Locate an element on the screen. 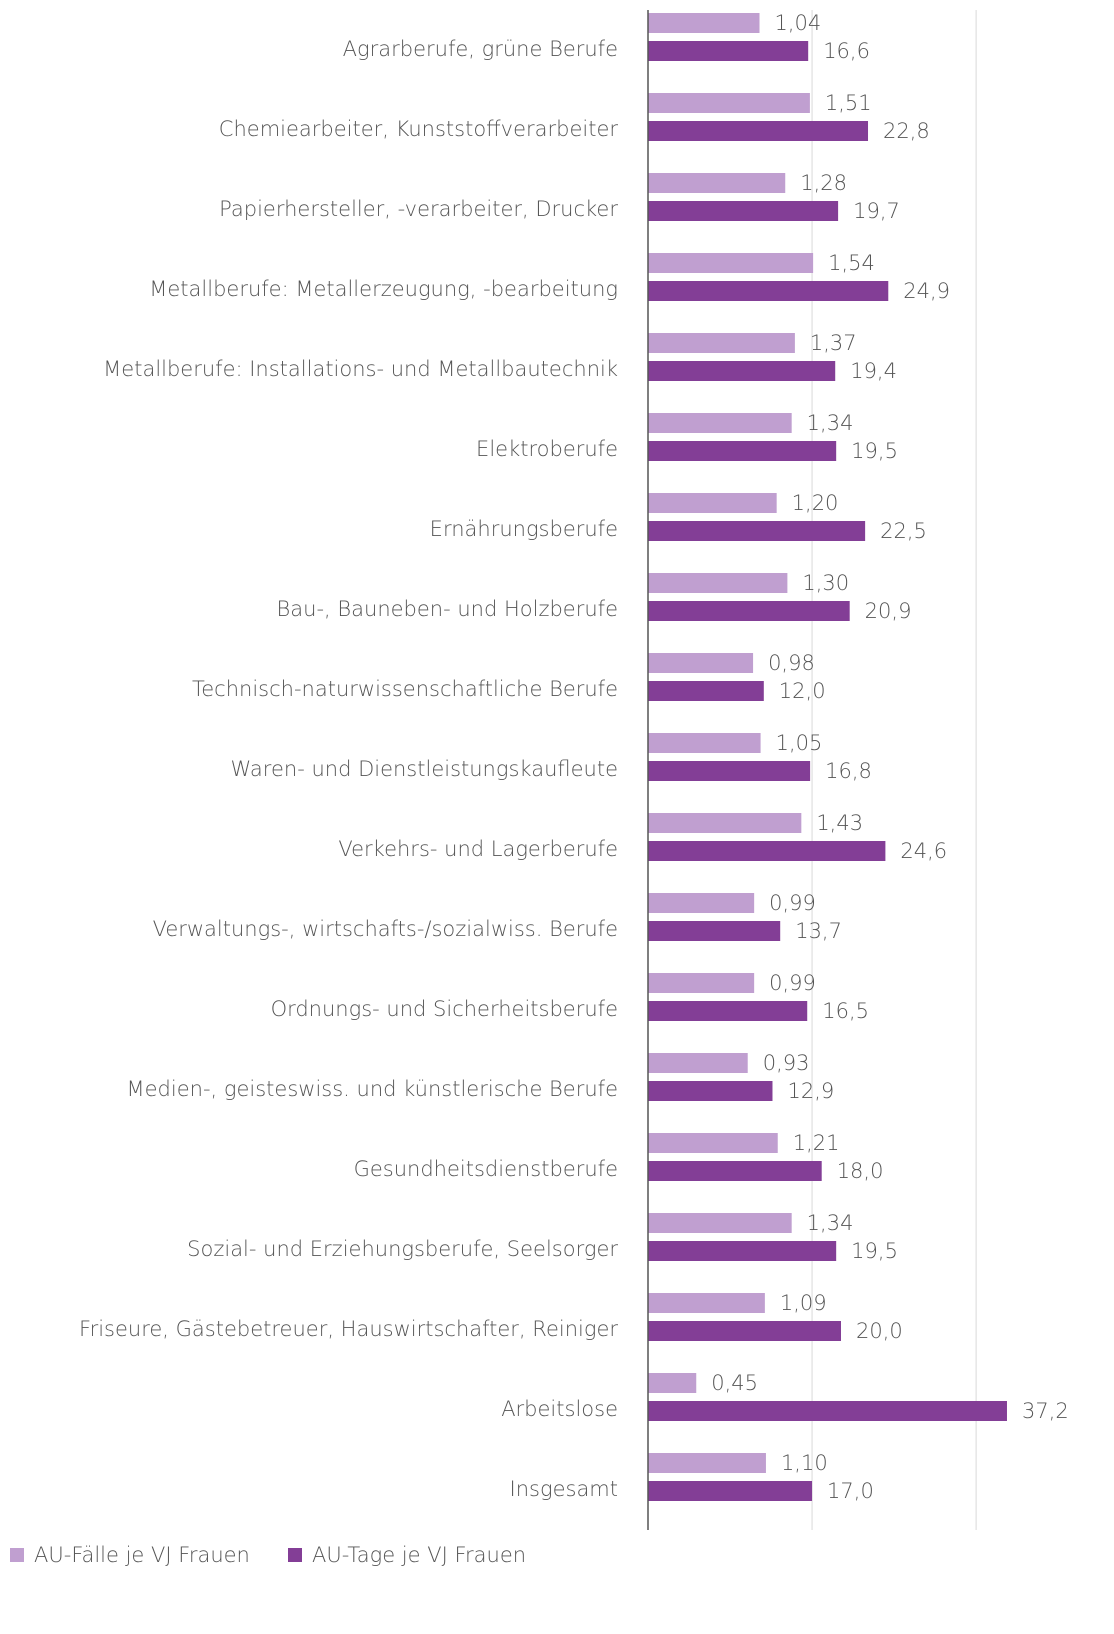  value-label: 22,5 is located at coordinates (903, 531).